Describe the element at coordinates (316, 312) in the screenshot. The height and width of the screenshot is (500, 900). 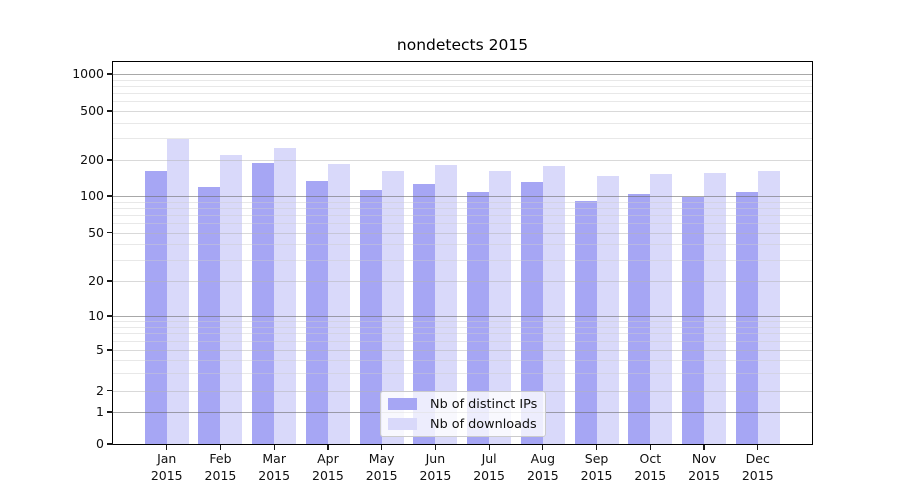
I see `bar-distinct-ips-apr` at that location.